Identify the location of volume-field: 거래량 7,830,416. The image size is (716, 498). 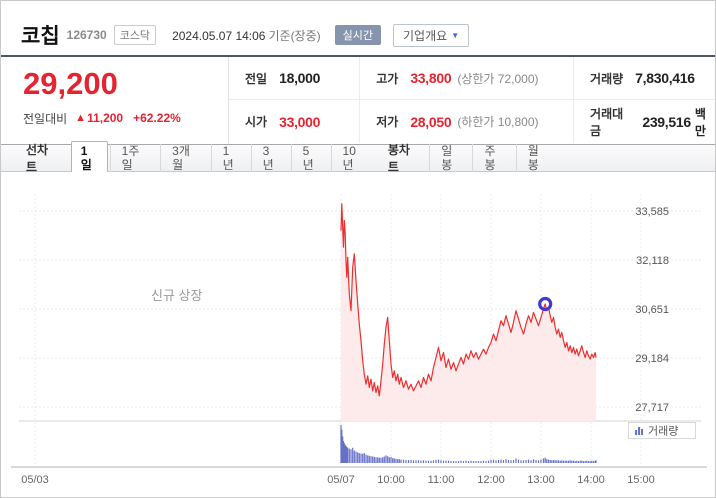
(644, 78).